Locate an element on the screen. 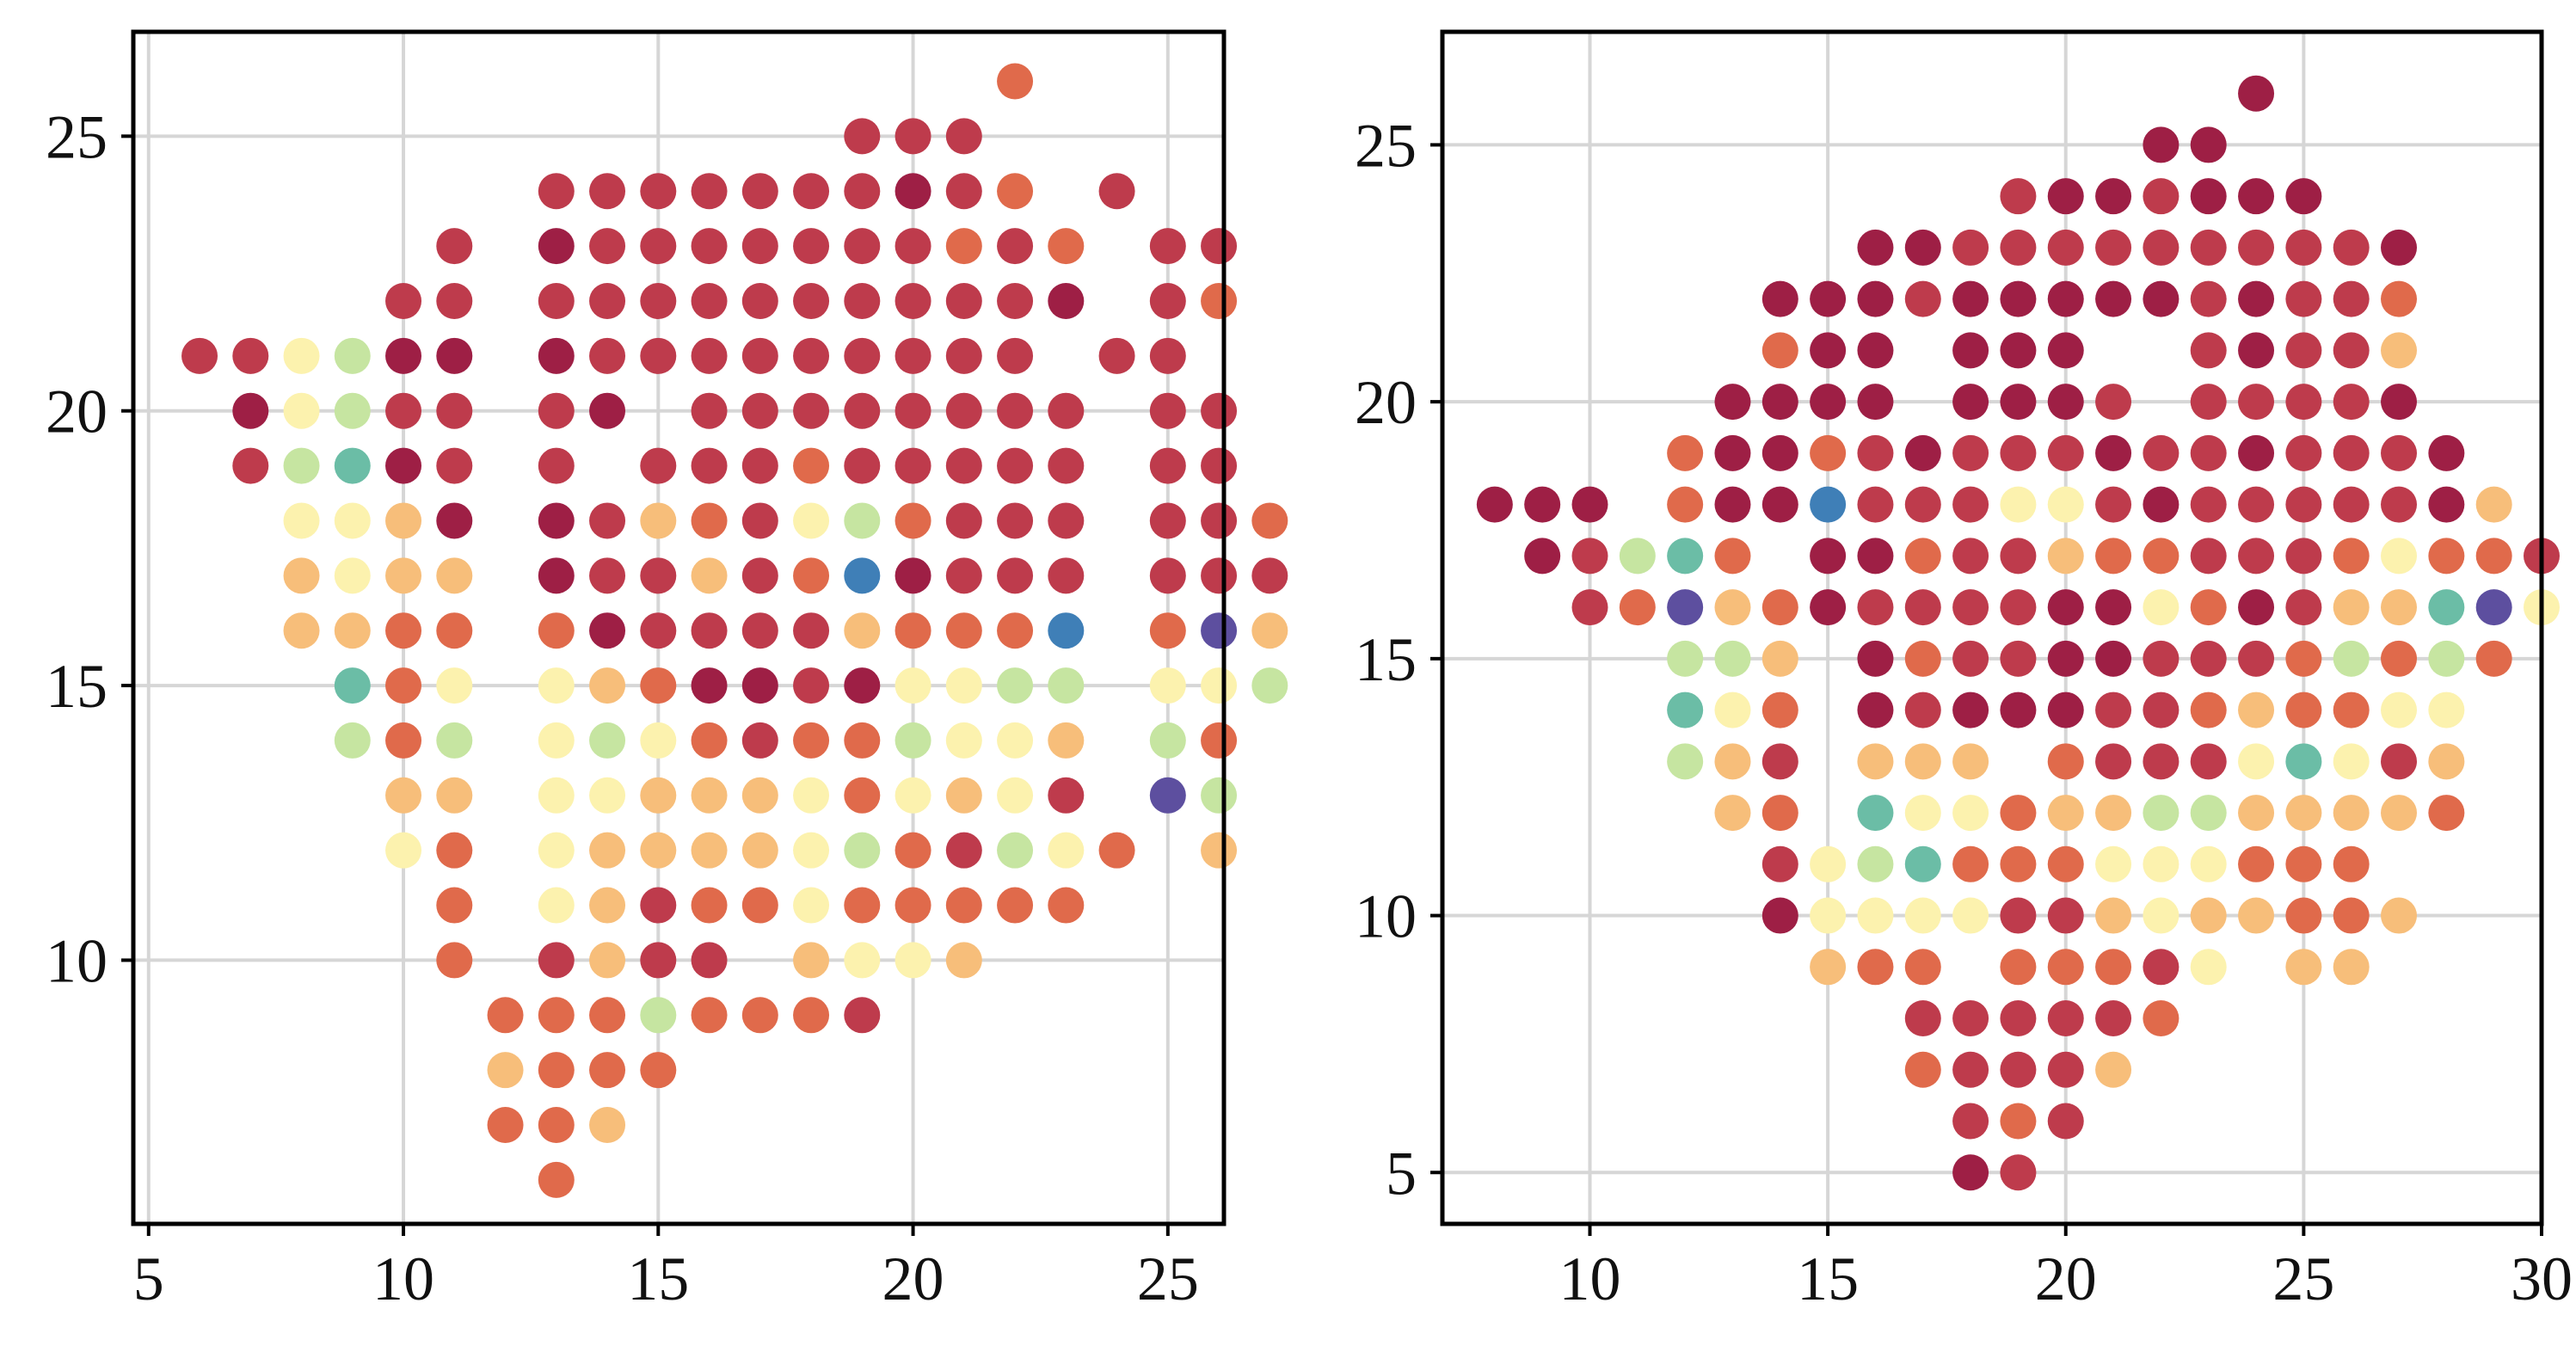  y-tick-label: 20 is located at coordinates (1386, 403).